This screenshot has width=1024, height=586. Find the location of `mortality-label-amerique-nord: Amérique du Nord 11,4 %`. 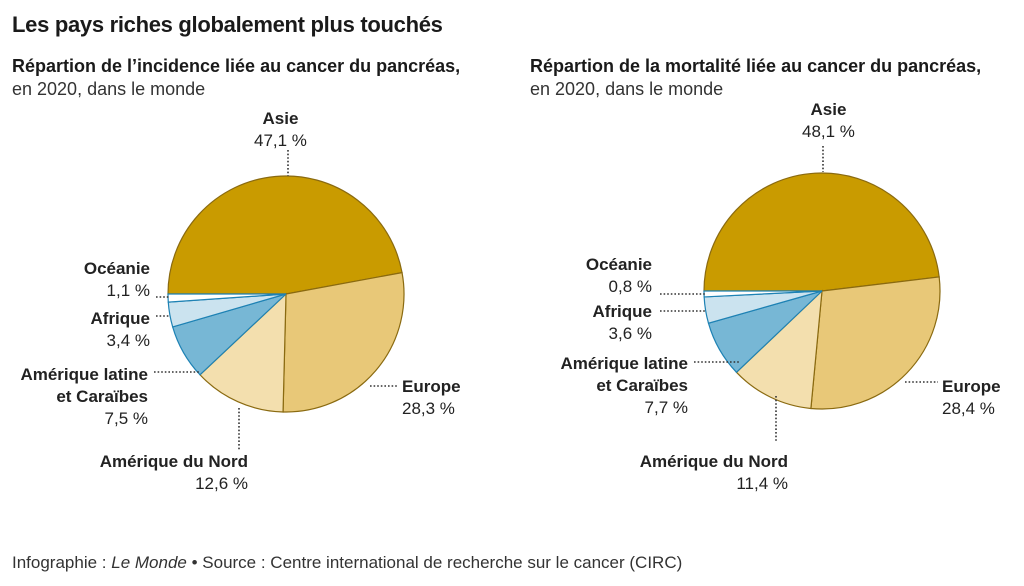

mortality-label-amerique-nord: Amérique du Nord 11,4 % is located at coordinates (689, 473).